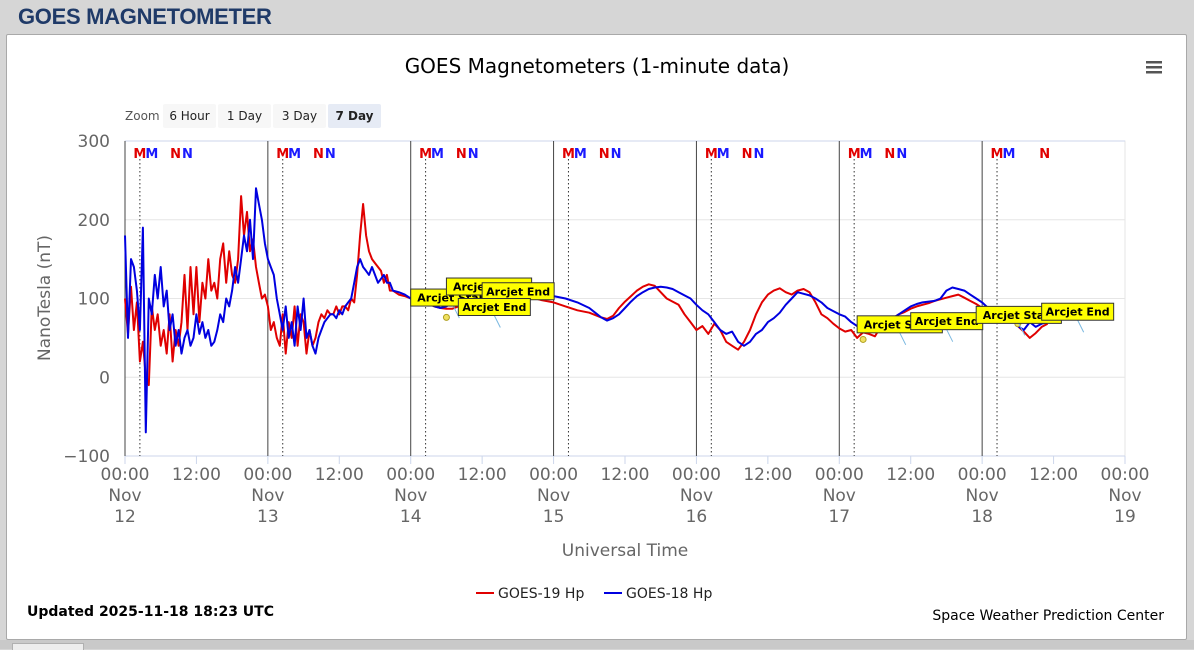 Image resolution: width=1194 pixels, height=650 pixels. Describe the element at coordinates (625, 551) in the screenshot. I see `x-axis-title: Universal Time` at that location.